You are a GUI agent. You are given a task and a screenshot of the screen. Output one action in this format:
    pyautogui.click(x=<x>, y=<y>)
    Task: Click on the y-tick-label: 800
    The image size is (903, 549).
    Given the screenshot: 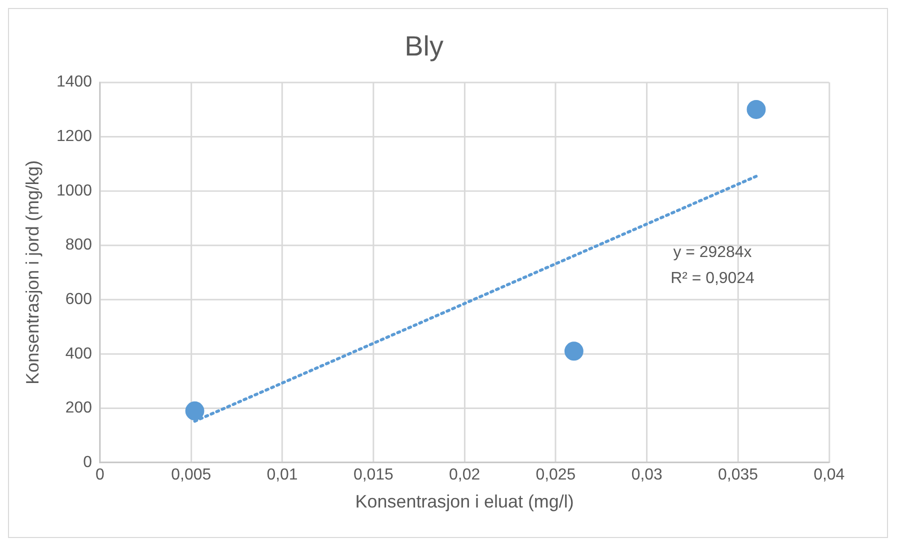 What is the action you would take?
    pyautogui.click(x=78, y=245)
    